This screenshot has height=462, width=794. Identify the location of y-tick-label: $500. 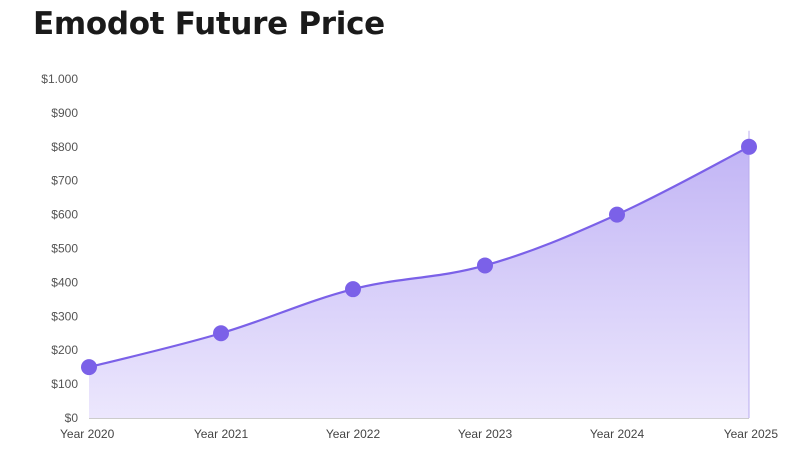
(64, 249).